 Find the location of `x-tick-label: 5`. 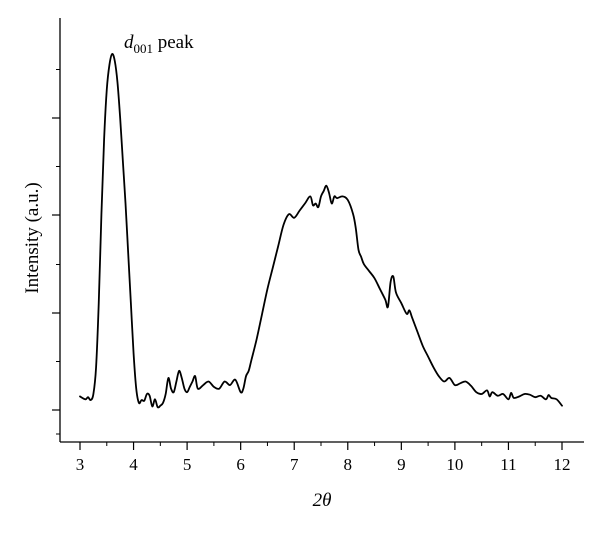

x-tick-label: 5 is located at coordinates (187, 464).